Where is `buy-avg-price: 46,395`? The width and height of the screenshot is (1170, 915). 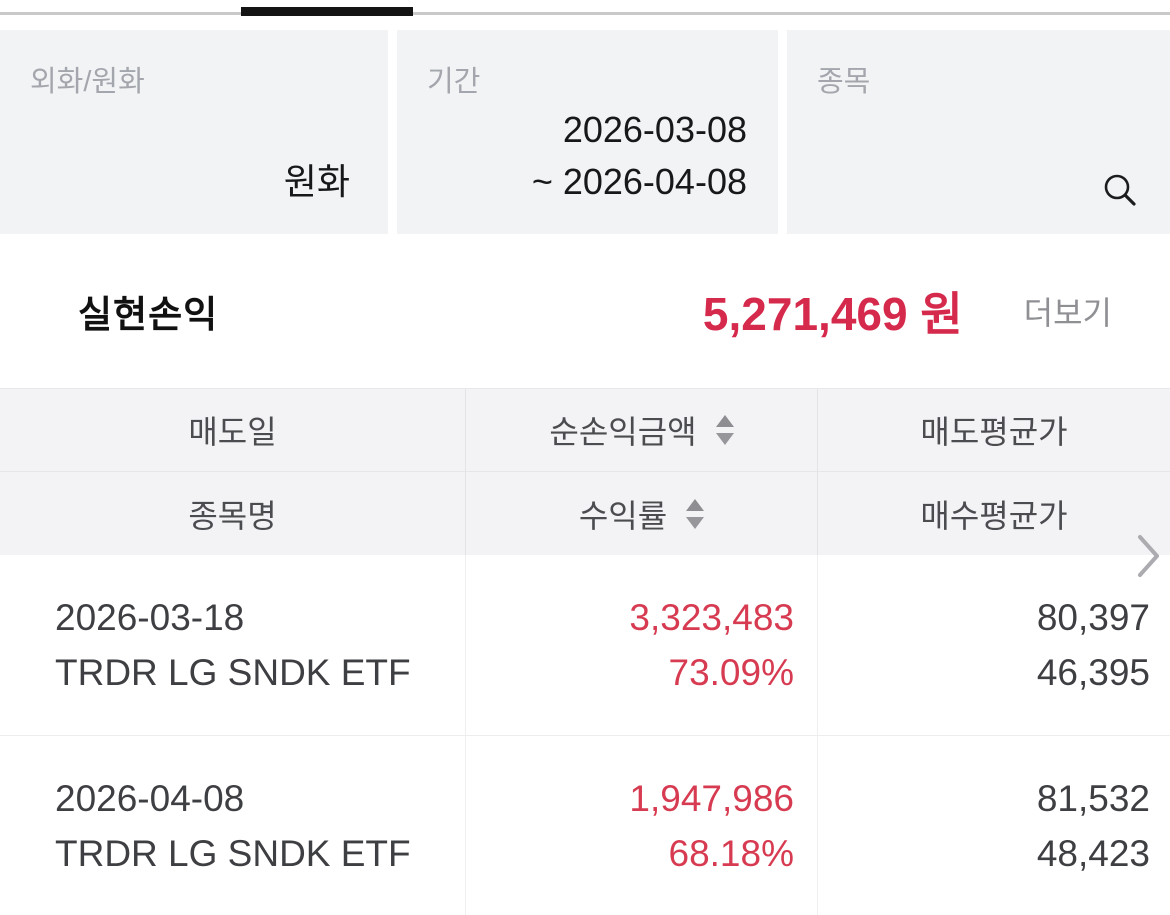
buy-avg-price: 46,395 is located at coordinates (1093, 672).